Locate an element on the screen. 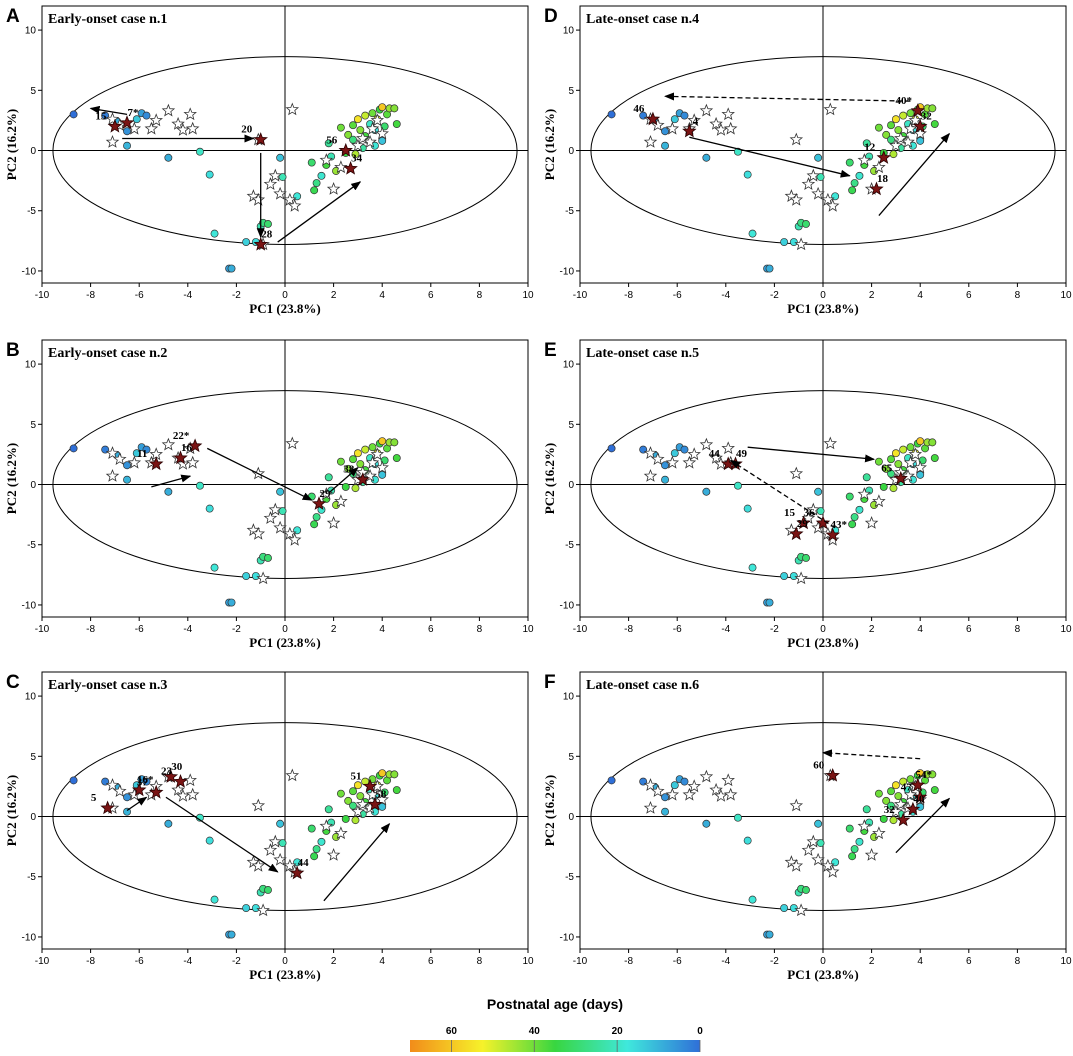  panel-letter: B is located at coordinates (13, 350).